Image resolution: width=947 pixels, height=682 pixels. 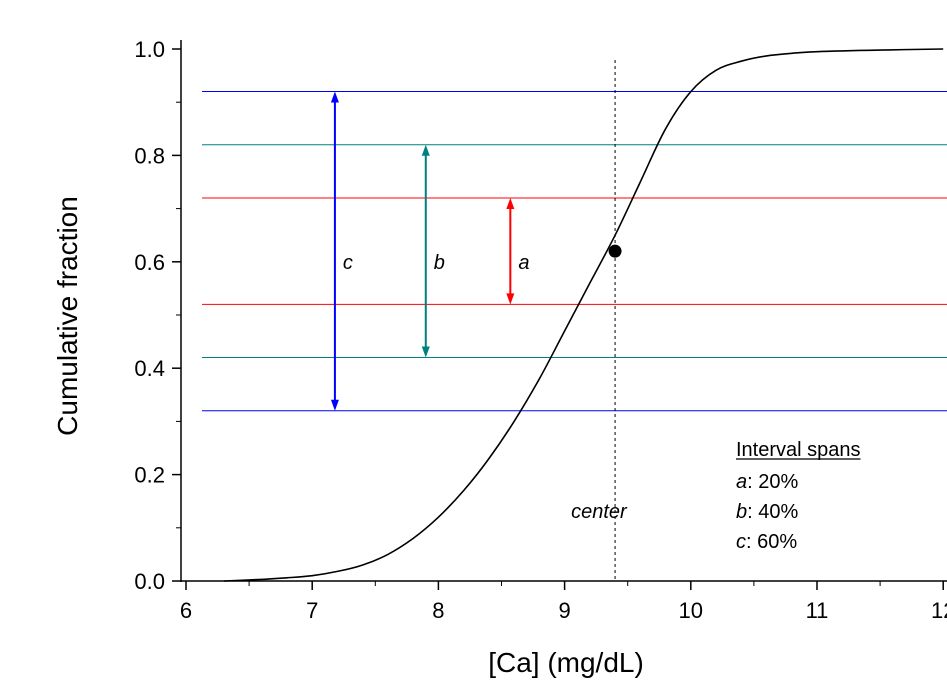 I want to click on x-tick-label: 12, so click(x=939, y=610).